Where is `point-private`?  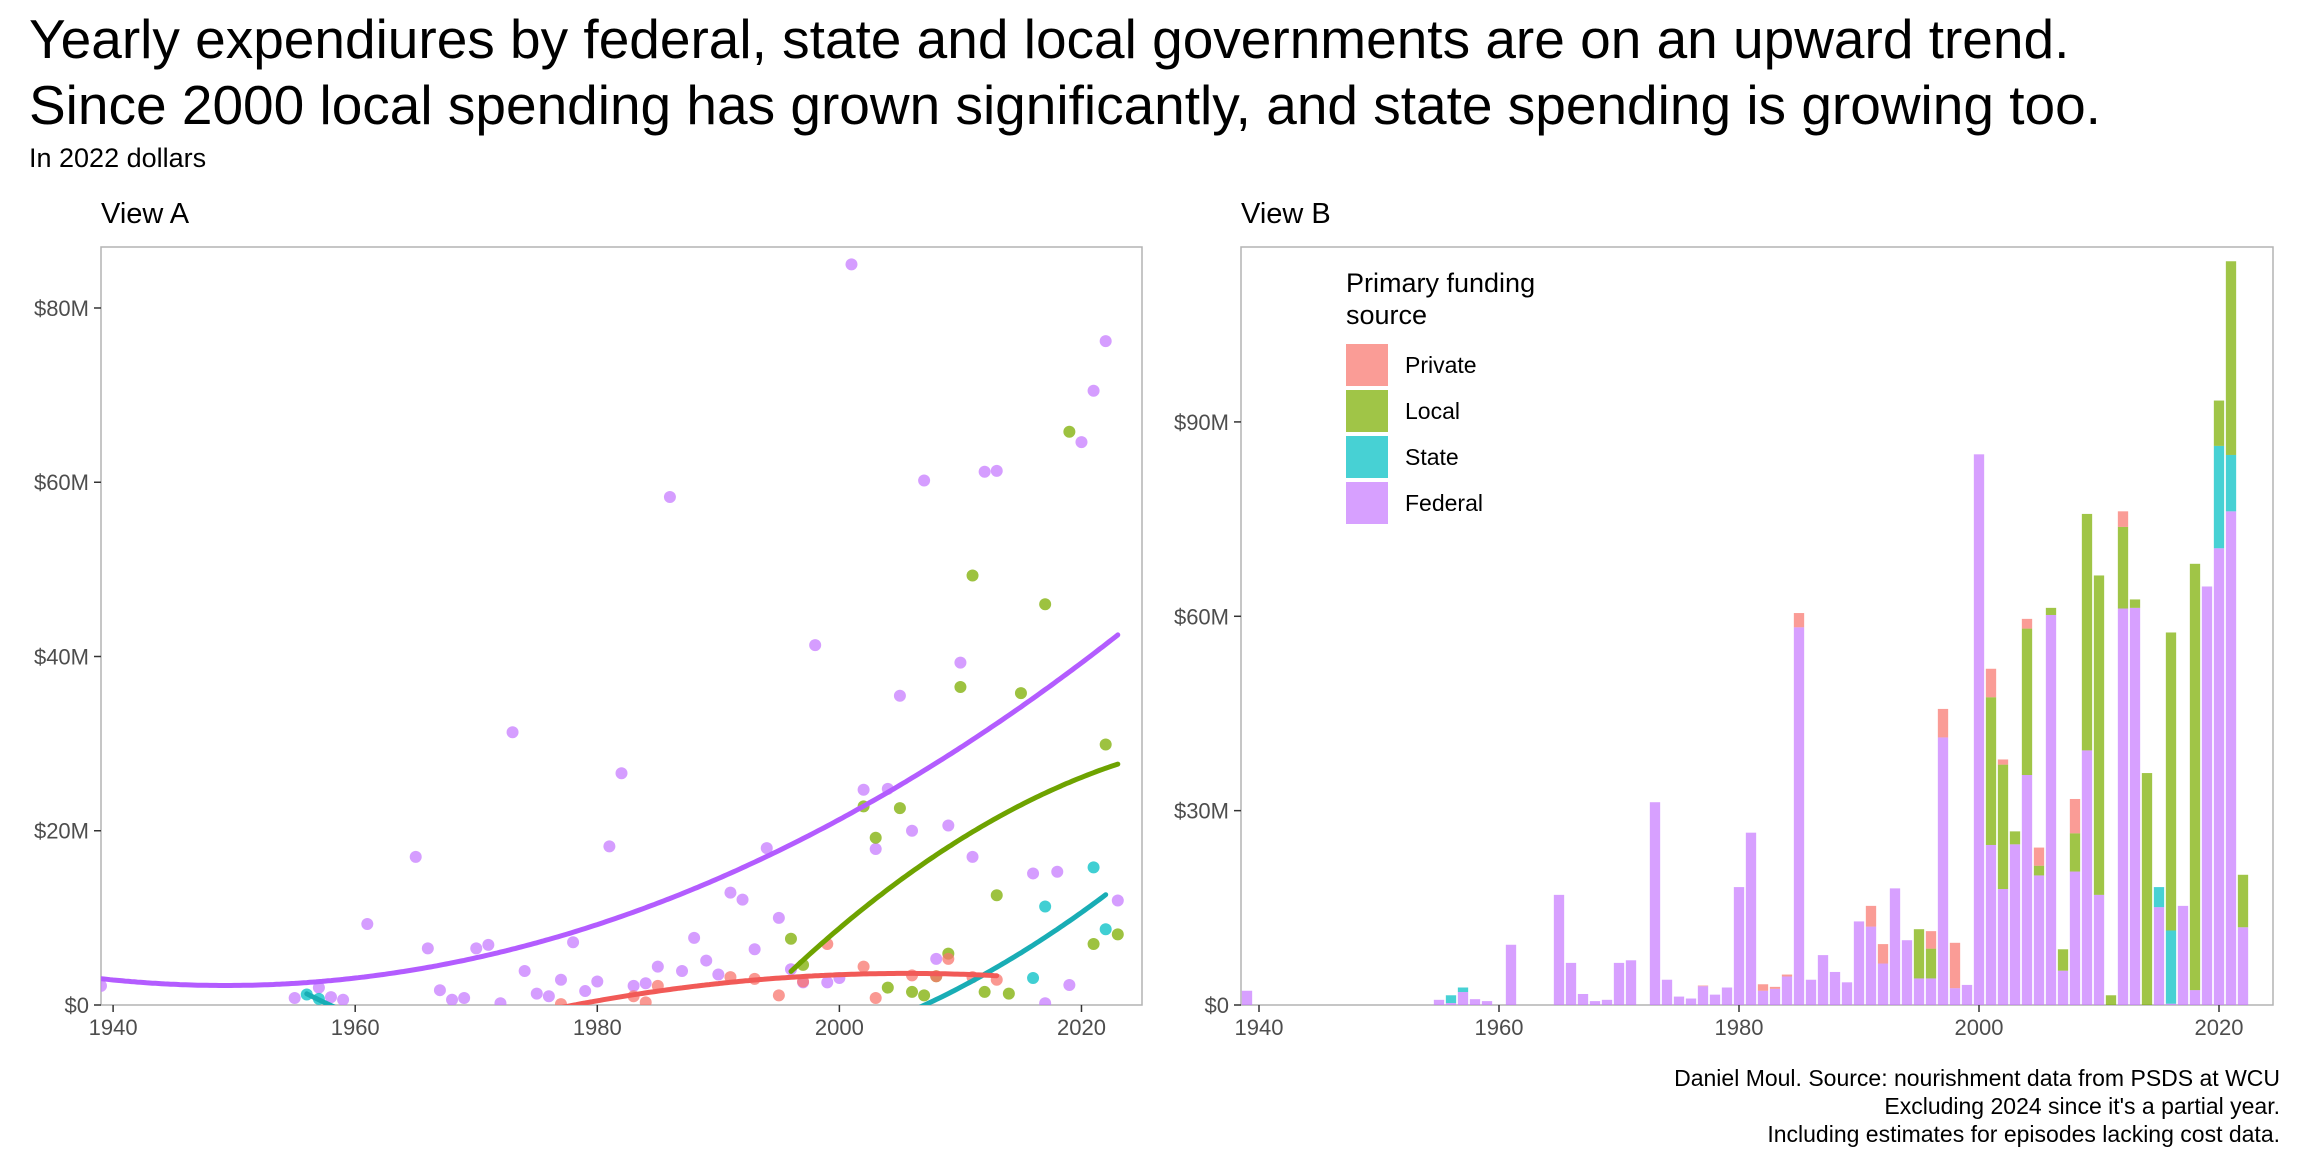 point-private is located at coordinates (560, 1001).